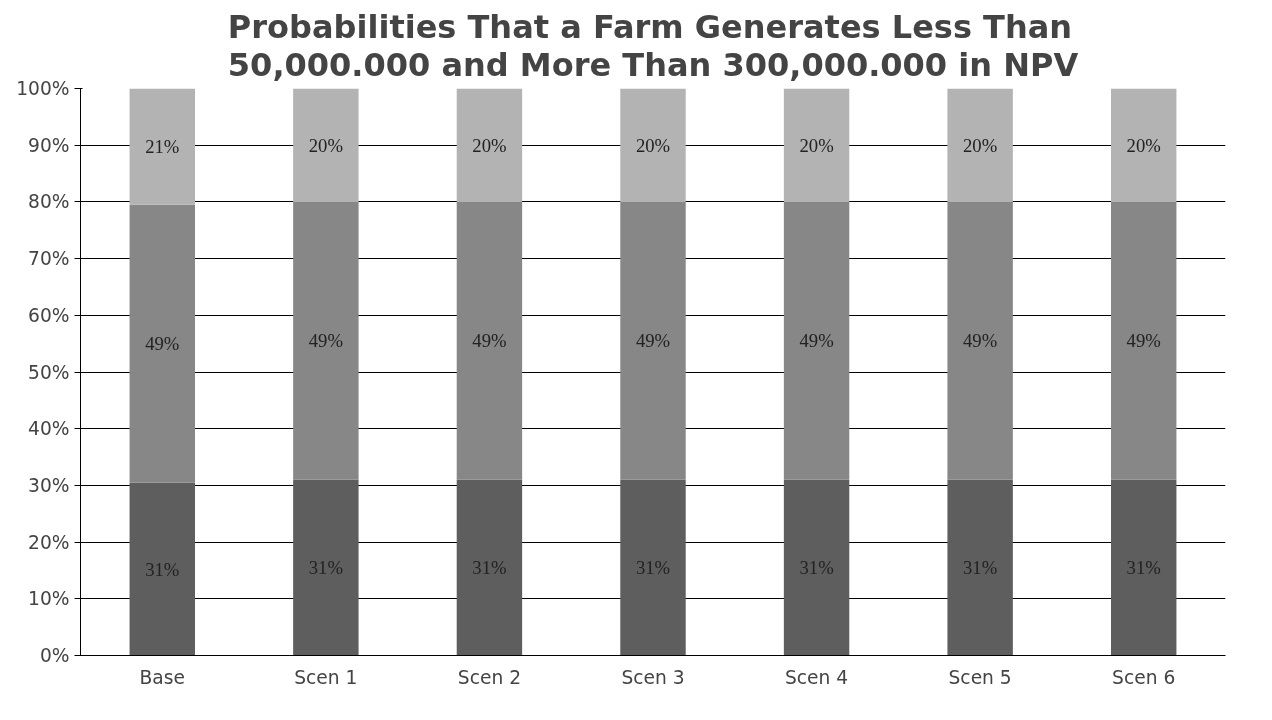 Image resolution: width=1272 pixels, height=720 pixels. Describe the element at coordinates (49, 145) in the screenshot. I see `y-tick-label: 90%` at that location.